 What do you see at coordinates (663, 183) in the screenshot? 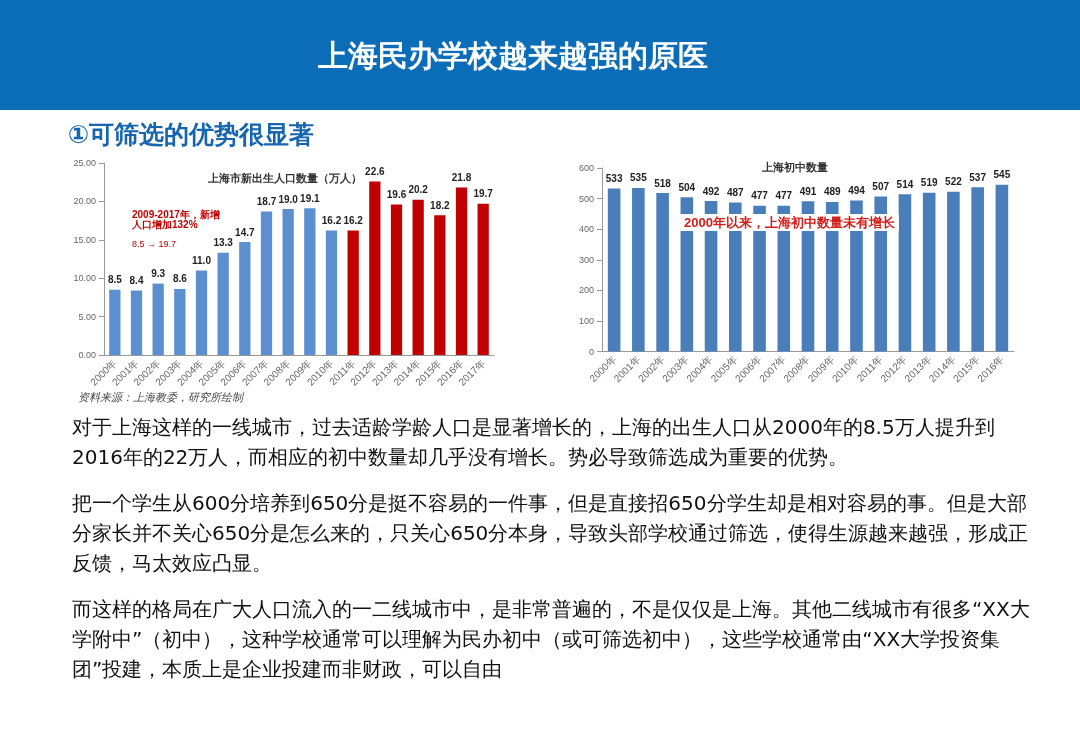
I see `data-label: 518` at bounding box center [663, 183].